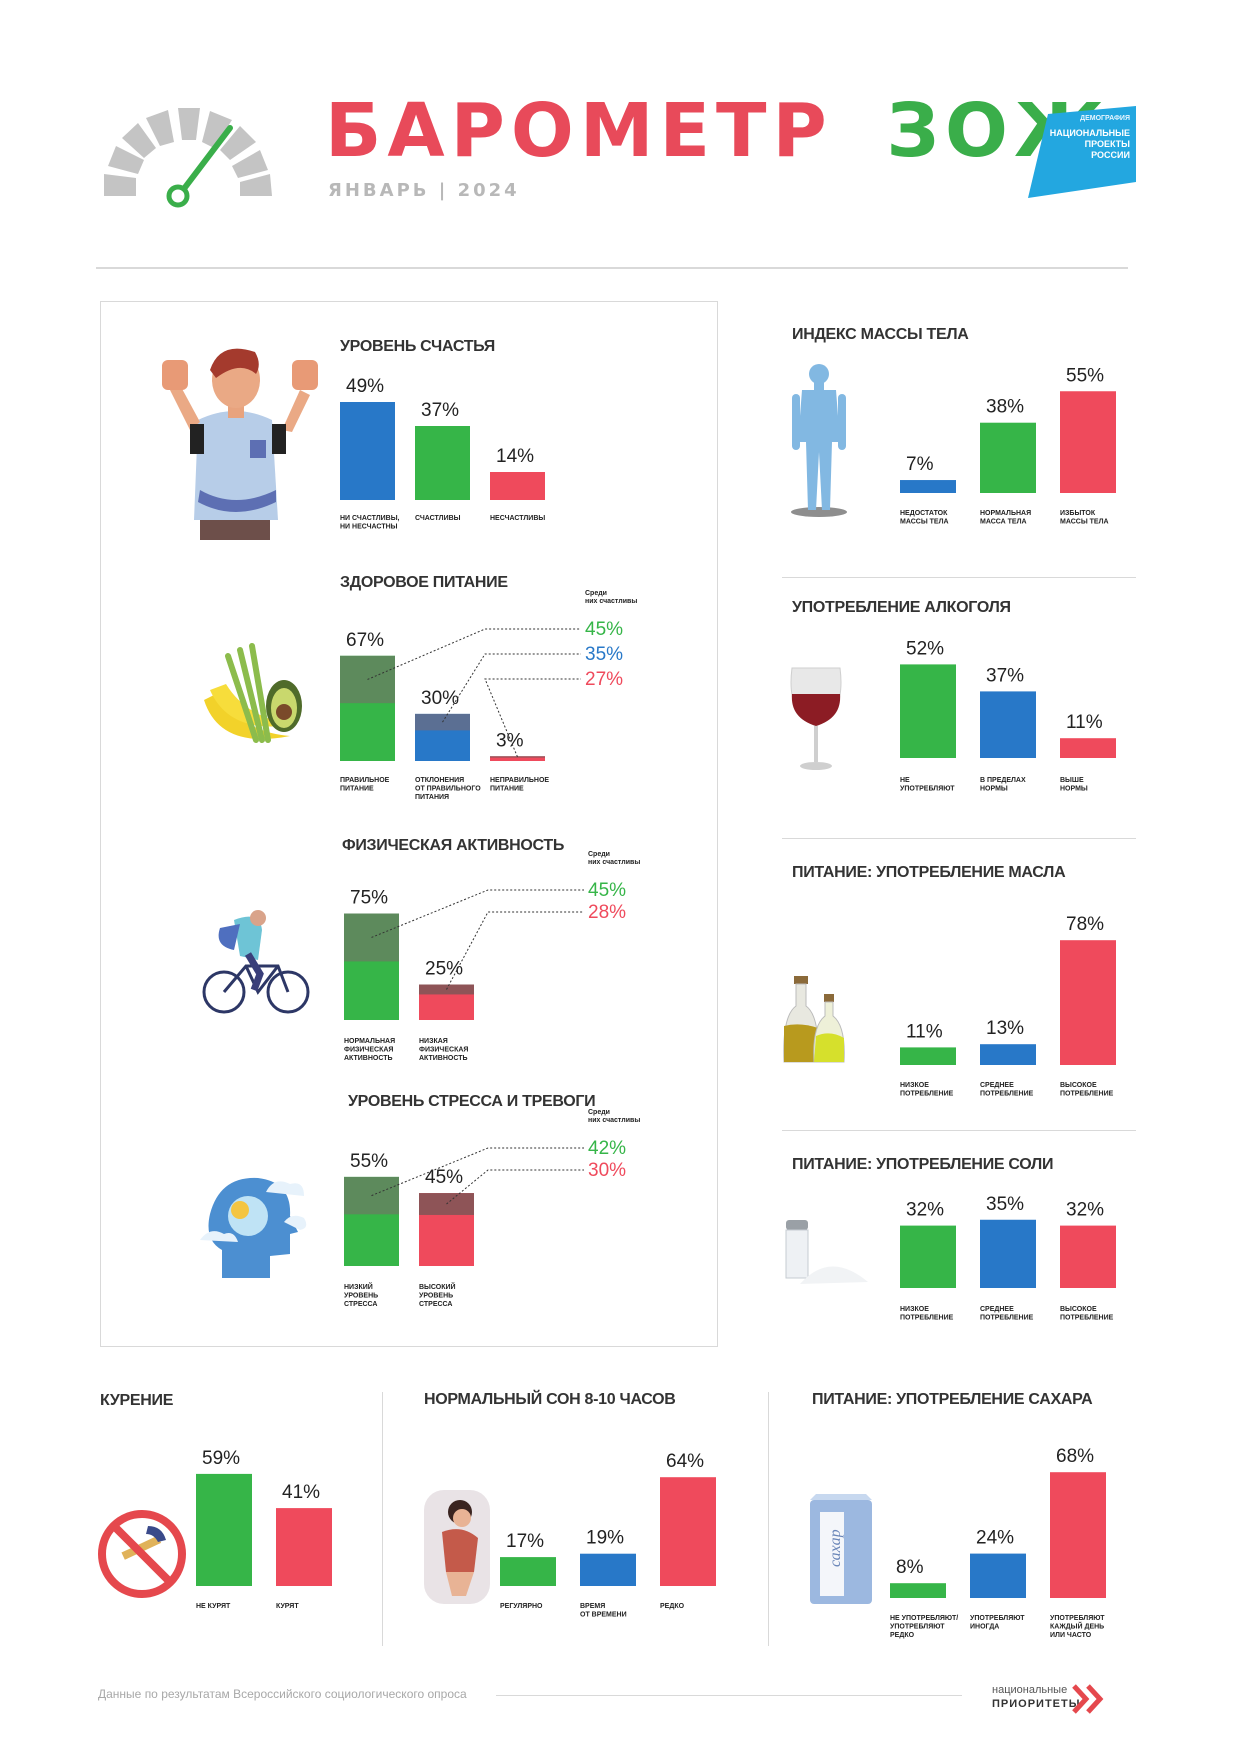  Describe the element at coordinates (923, 1164) in the screenshot. I see `section-title-salt: ПИТАНИЕ: УПОТРЕБЛЕНИЕ СОЛИ` at that location.